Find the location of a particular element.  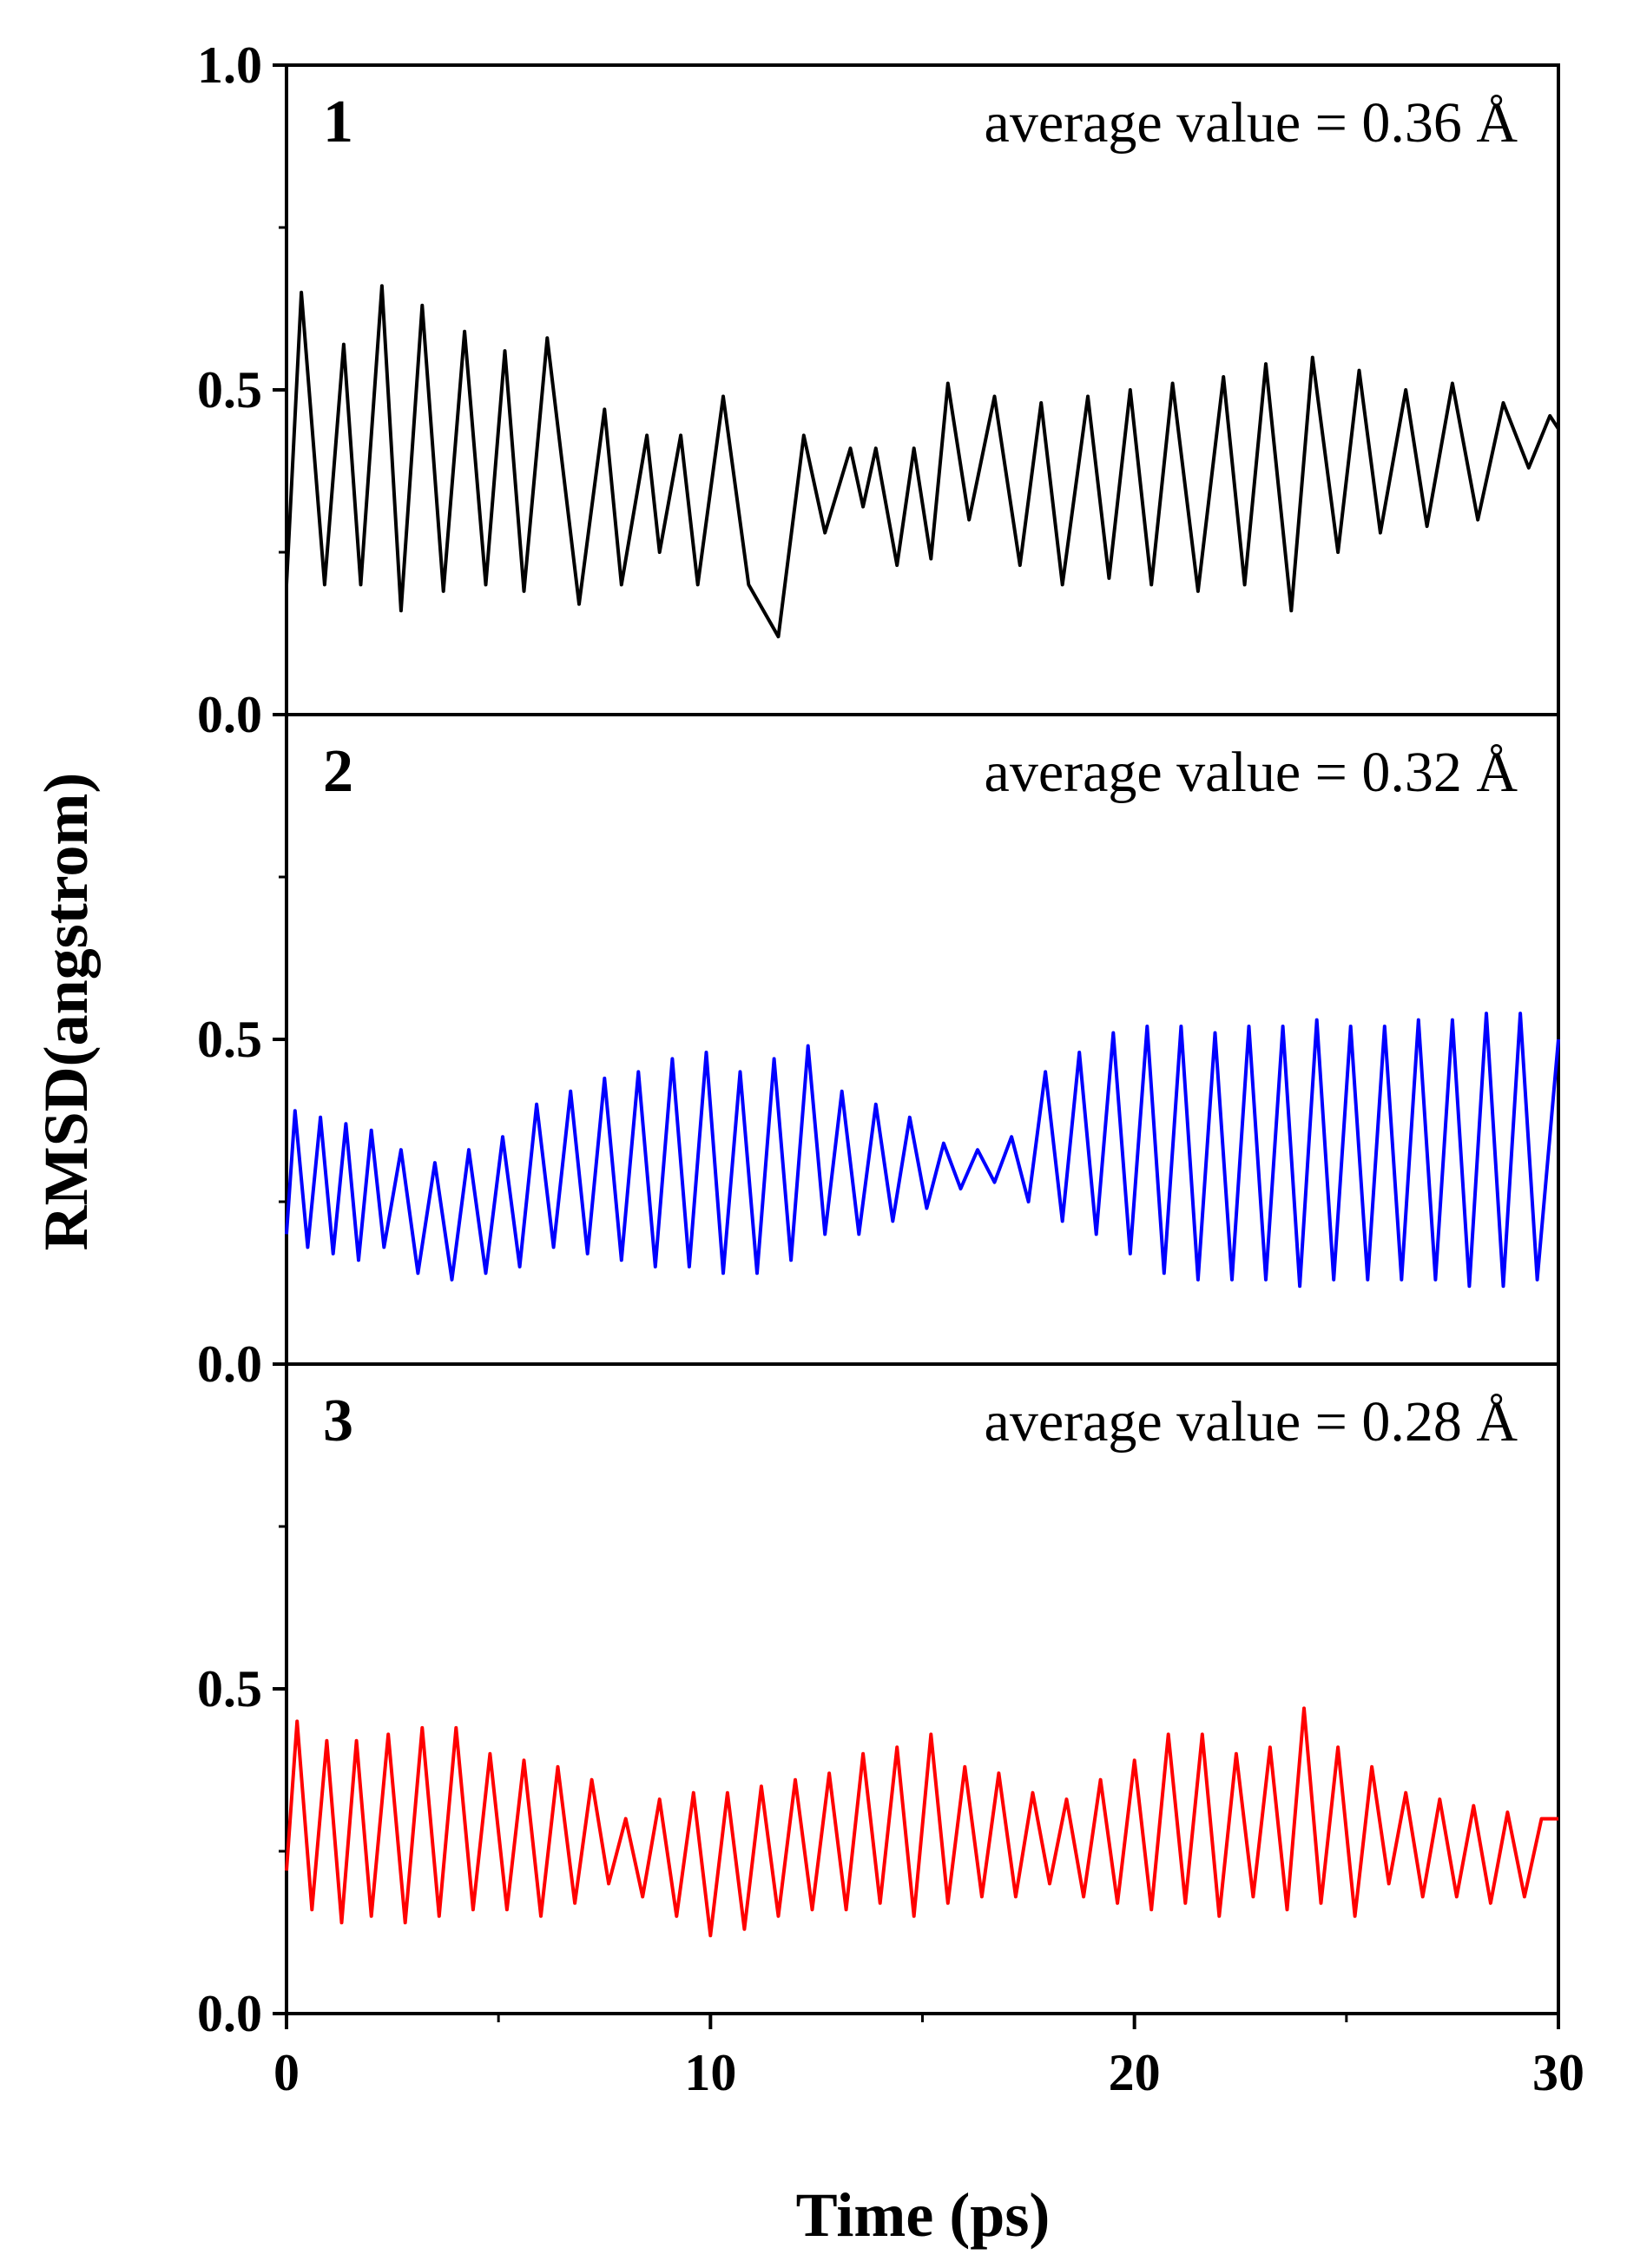

x-tick-label: 30 is located at coordinates (1558, 2072).